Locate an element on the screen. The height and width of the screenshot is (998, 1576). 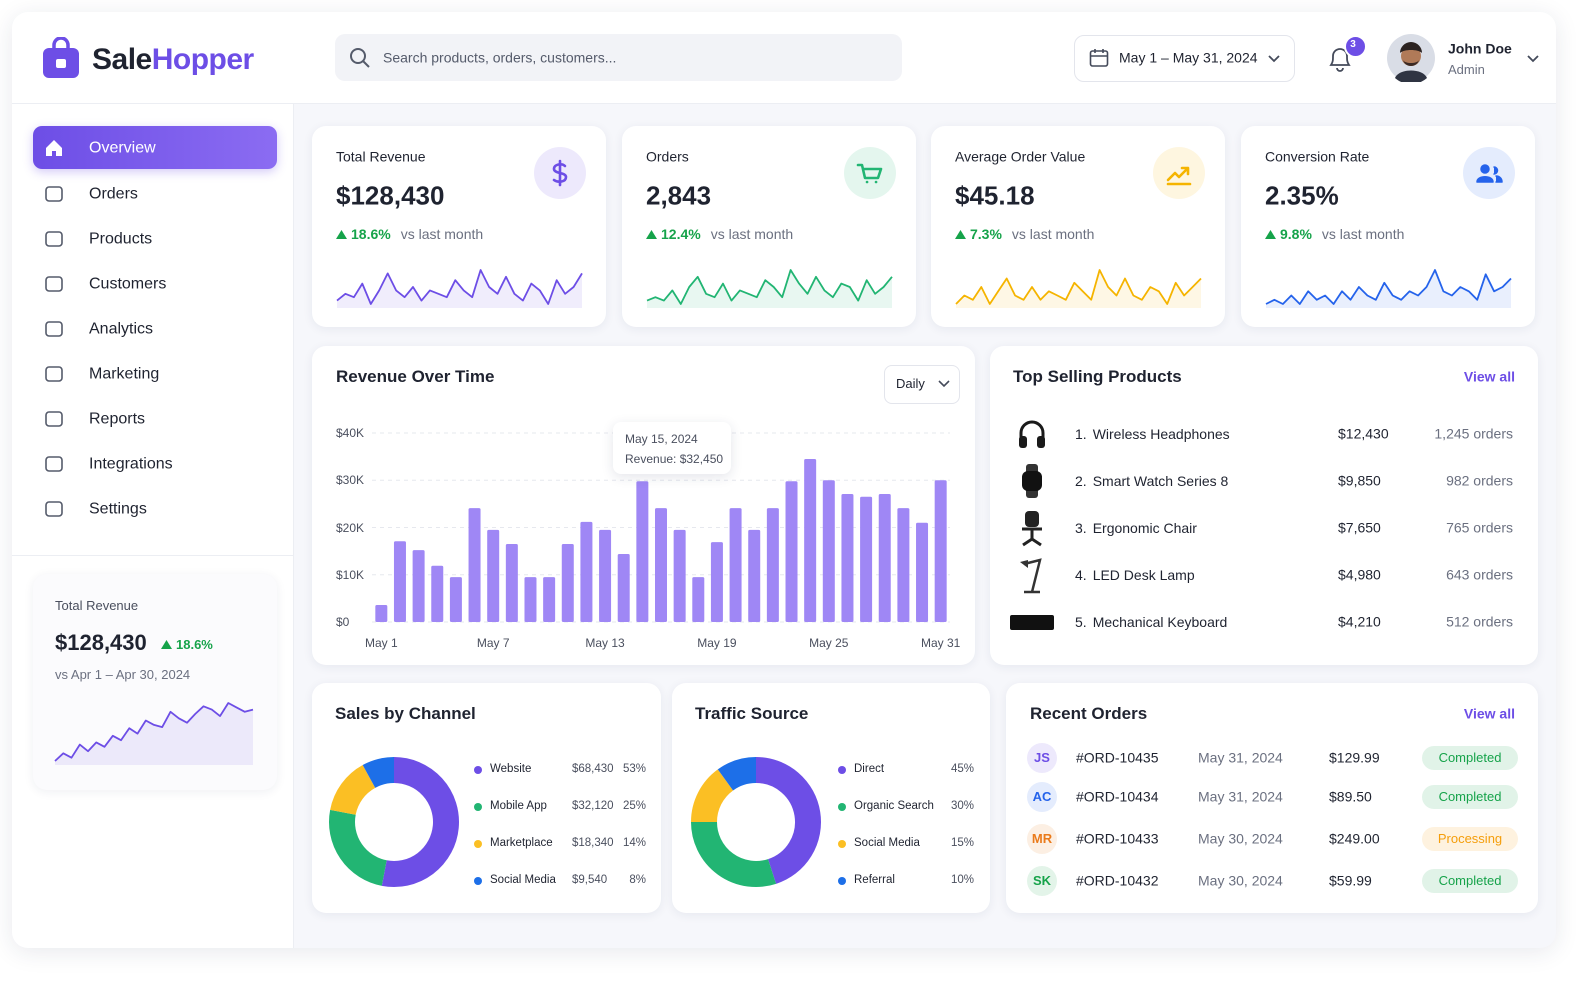
legend-share: 15% is located at coordinates (962, 843).